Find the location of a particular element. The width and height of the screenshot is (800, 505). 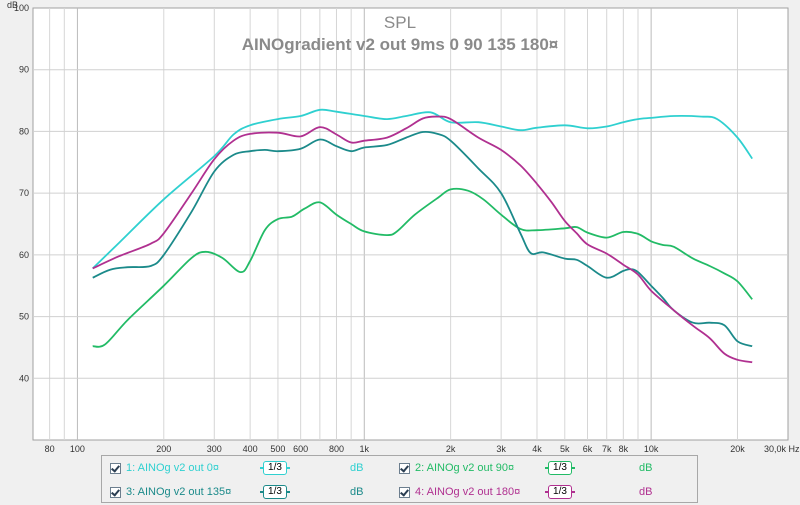

series-4-label: 4: AINOg v2 out 180¤ is located at coordinates (468, 492).